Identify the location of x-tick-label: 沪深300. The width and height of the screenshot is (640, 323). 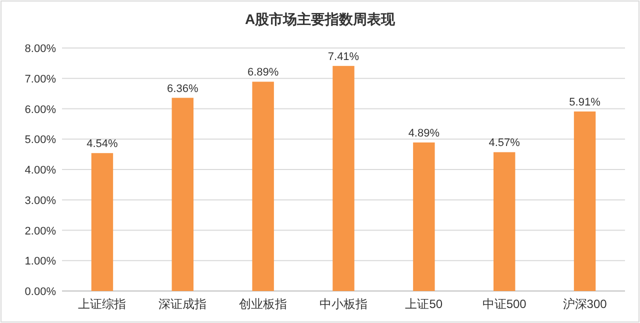
(585, 304).